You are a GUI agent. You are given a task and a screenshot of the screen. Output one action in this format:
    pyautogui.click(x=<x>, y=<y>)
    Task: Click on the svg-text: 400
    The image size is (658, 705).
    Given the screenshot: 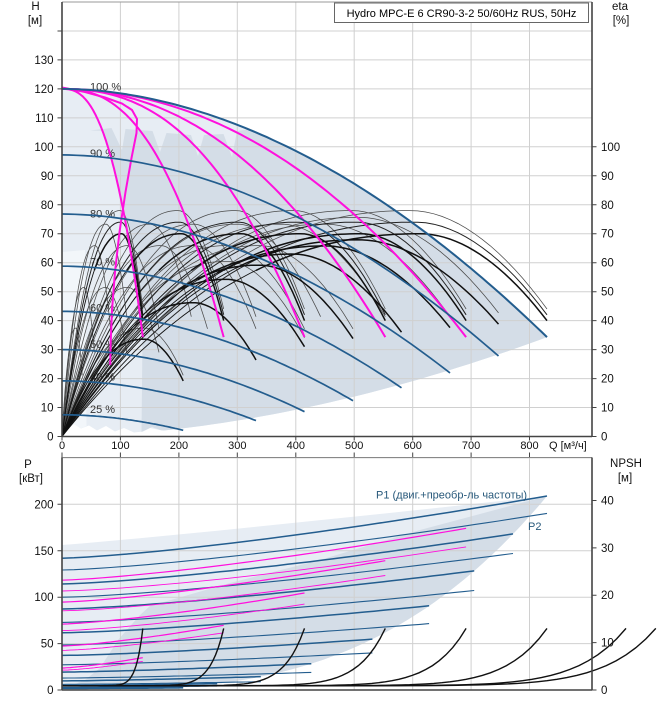 What is the action you would take?
    pyautogui.click(x=296, y=446)
    